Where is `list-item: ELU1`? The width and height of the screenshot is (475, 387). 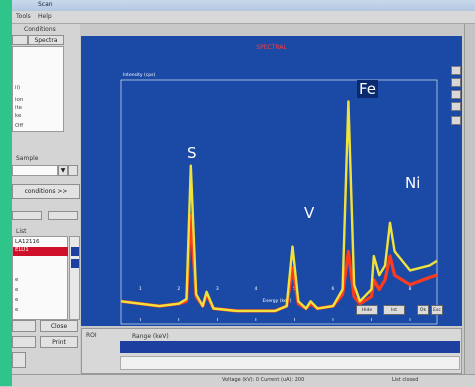 list-item: ELU1 is located at coordinates (40, 251).